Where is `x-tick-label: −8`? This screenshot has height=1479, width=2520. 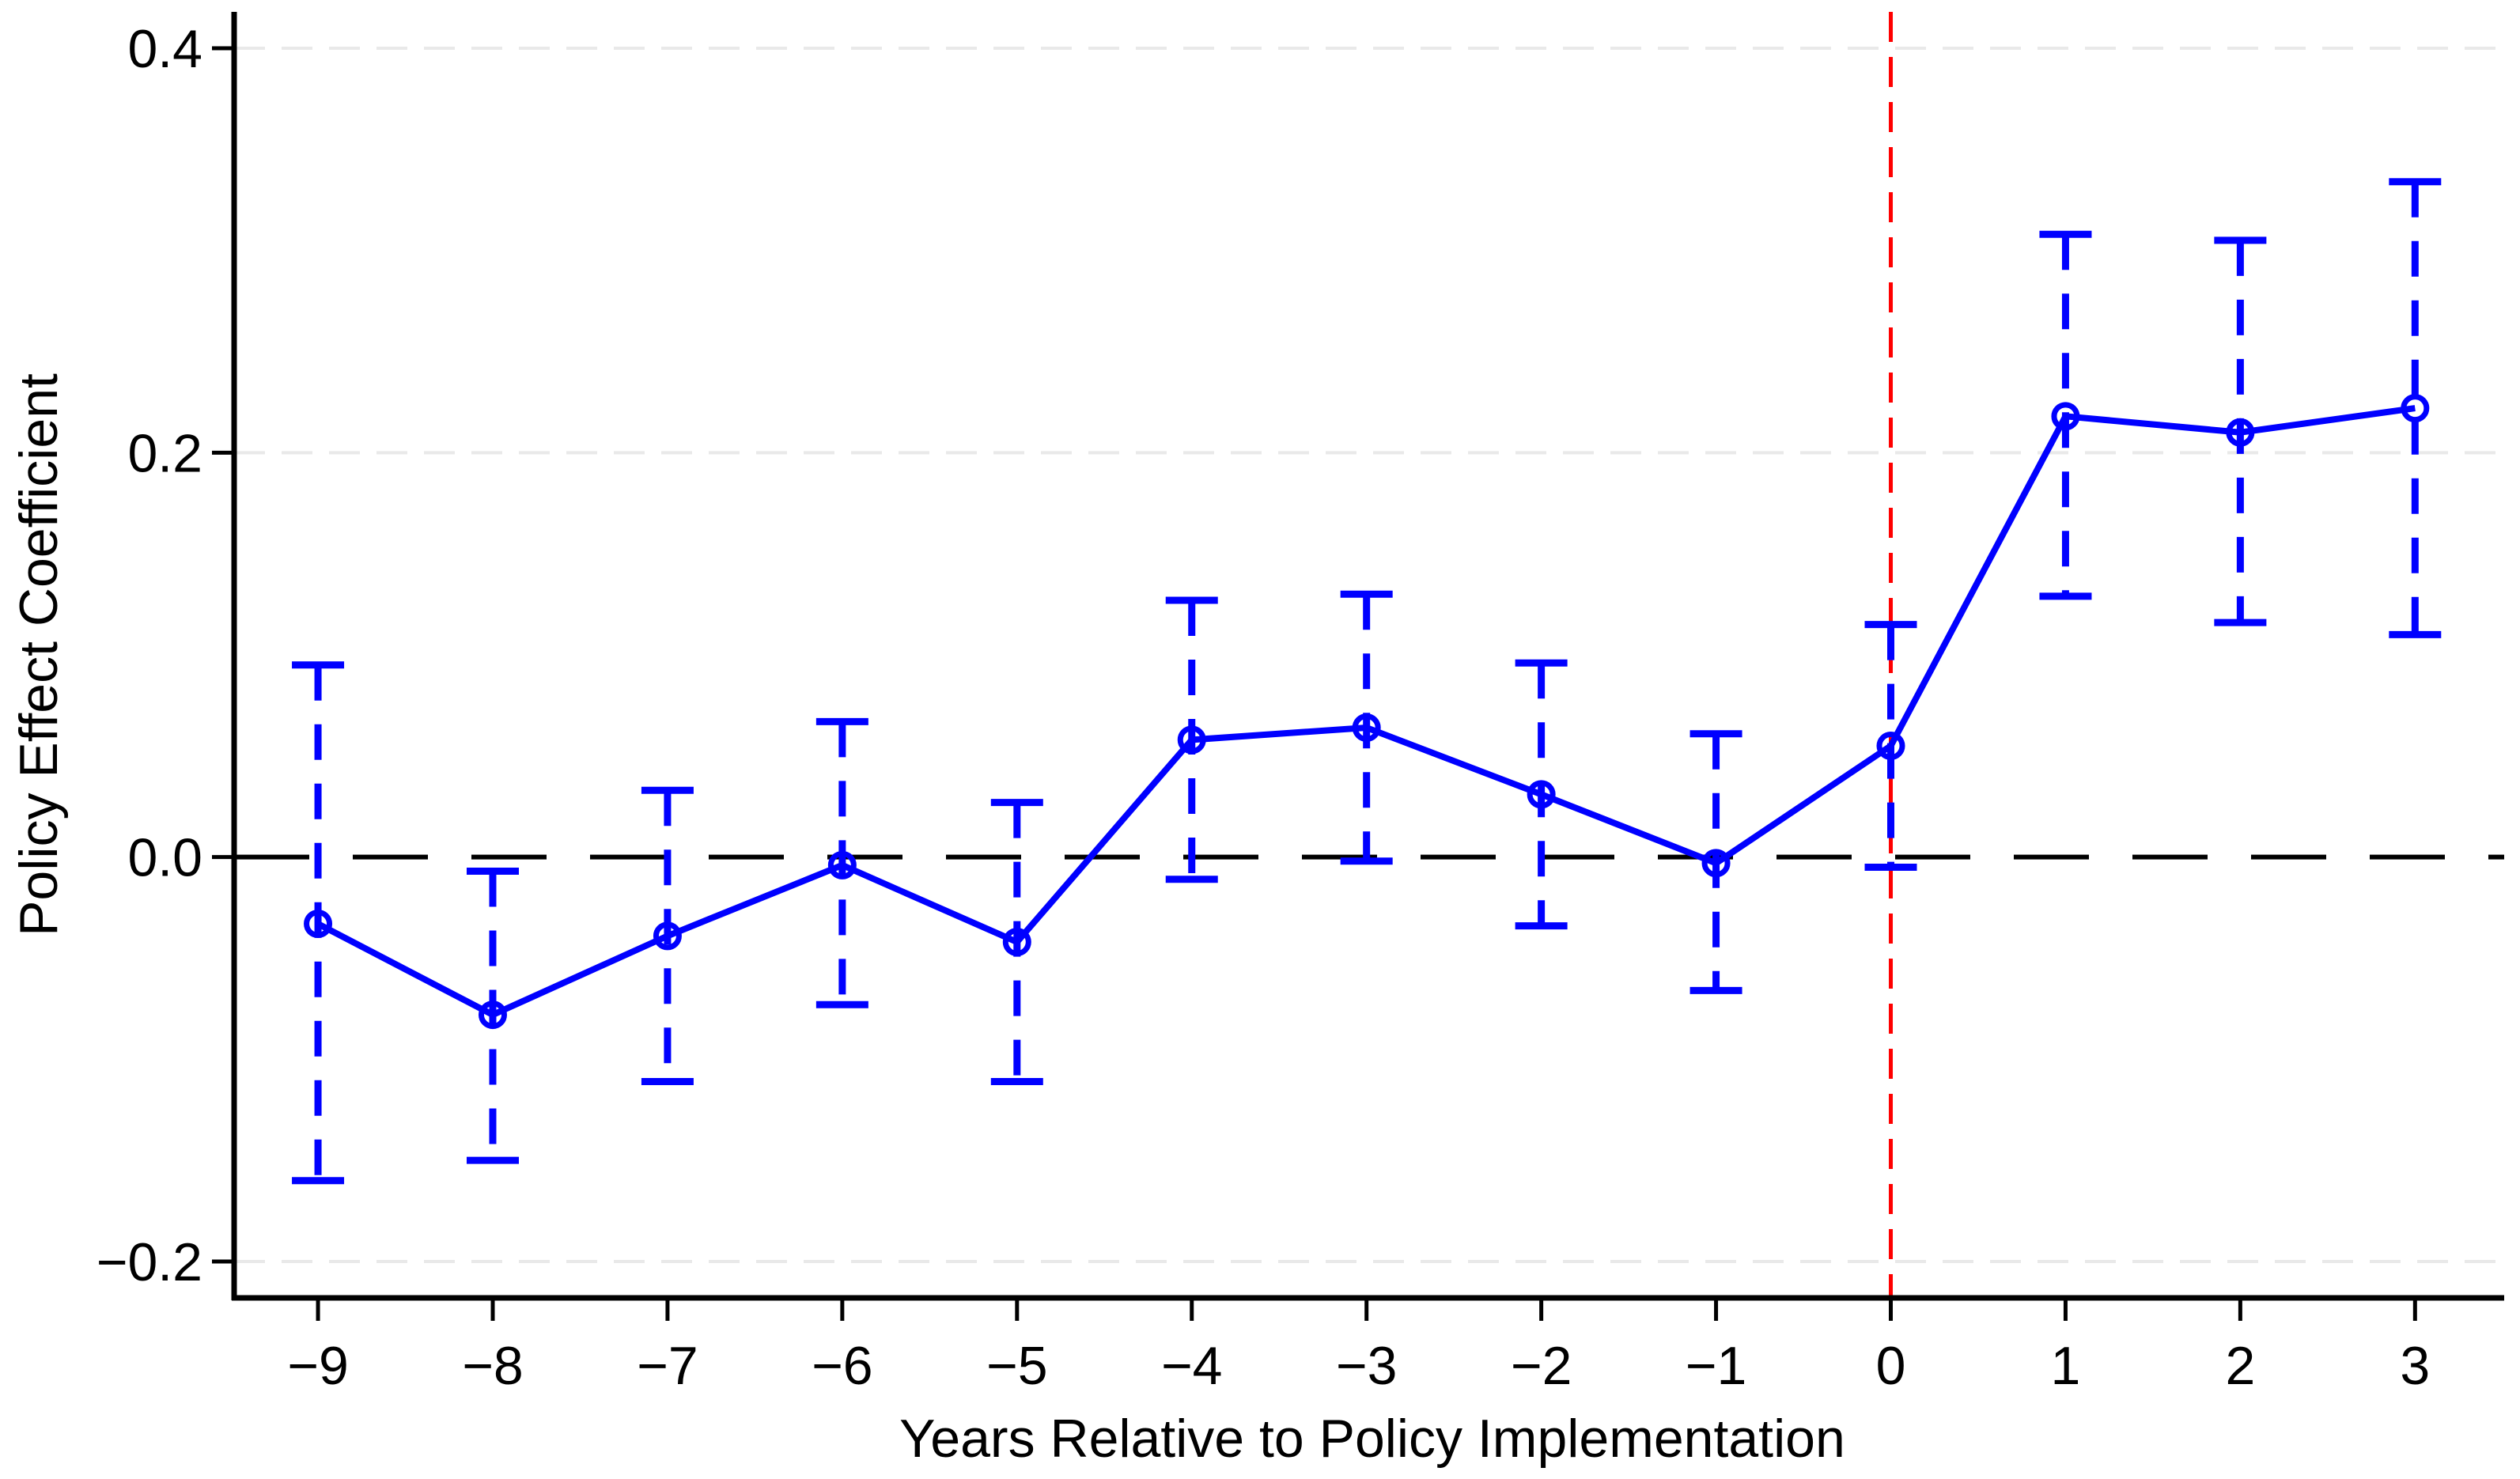
x-tick-label: −8 is located at coordinates (493, 1366).